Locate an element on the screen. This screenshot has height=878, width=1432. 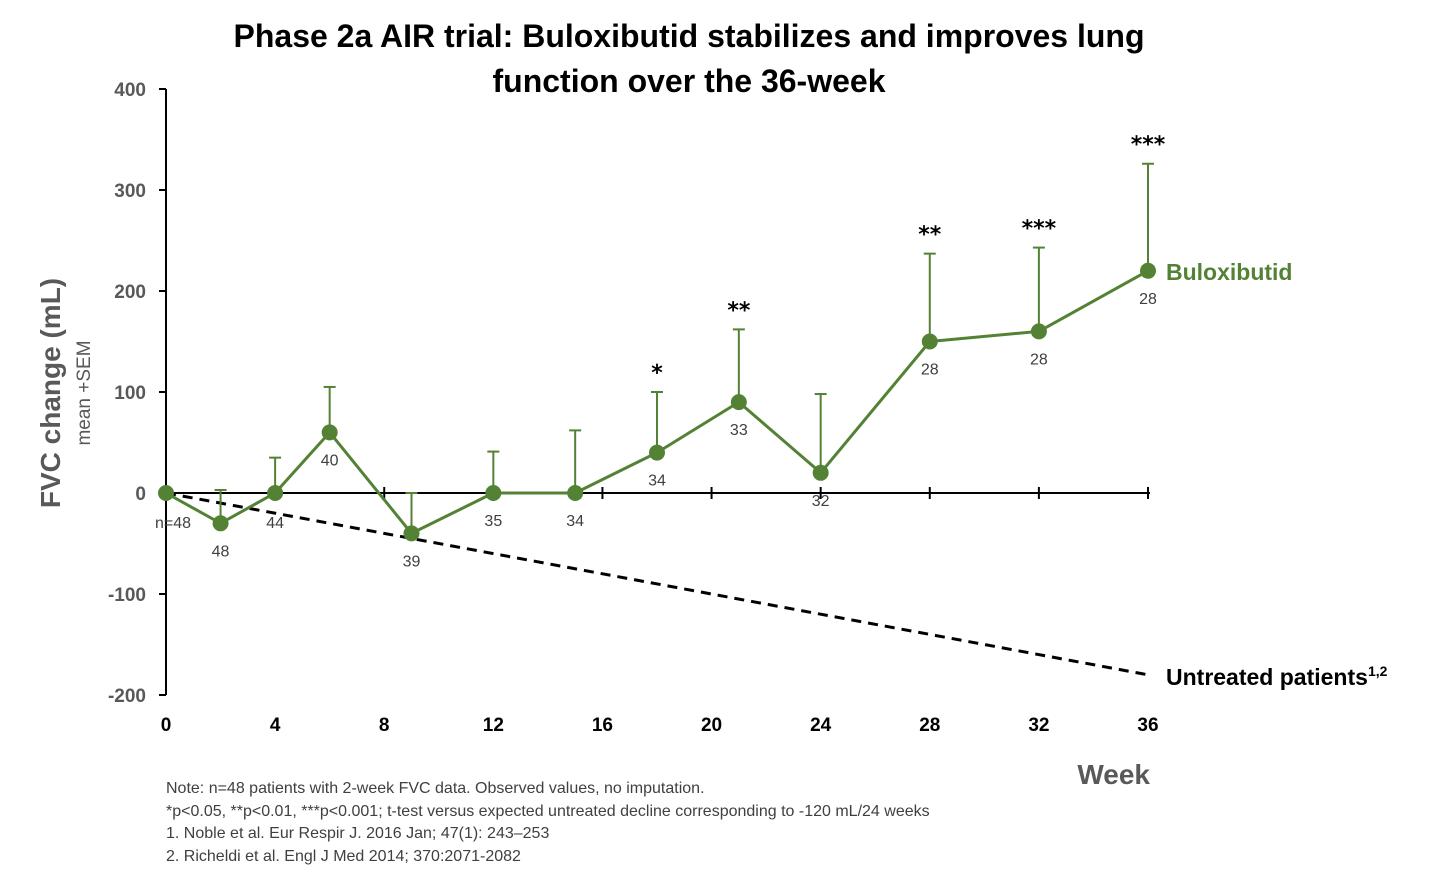
untreated-series is located at coordinates (657, 584).